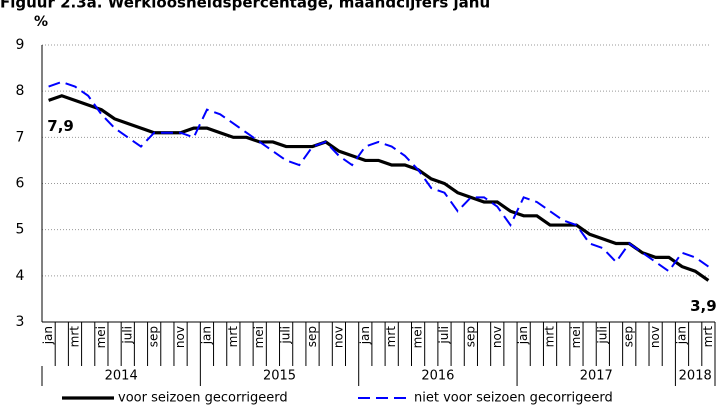 This screenshot has height=407, width=720. I want to click on year-label: 2014, so click(121, 376).